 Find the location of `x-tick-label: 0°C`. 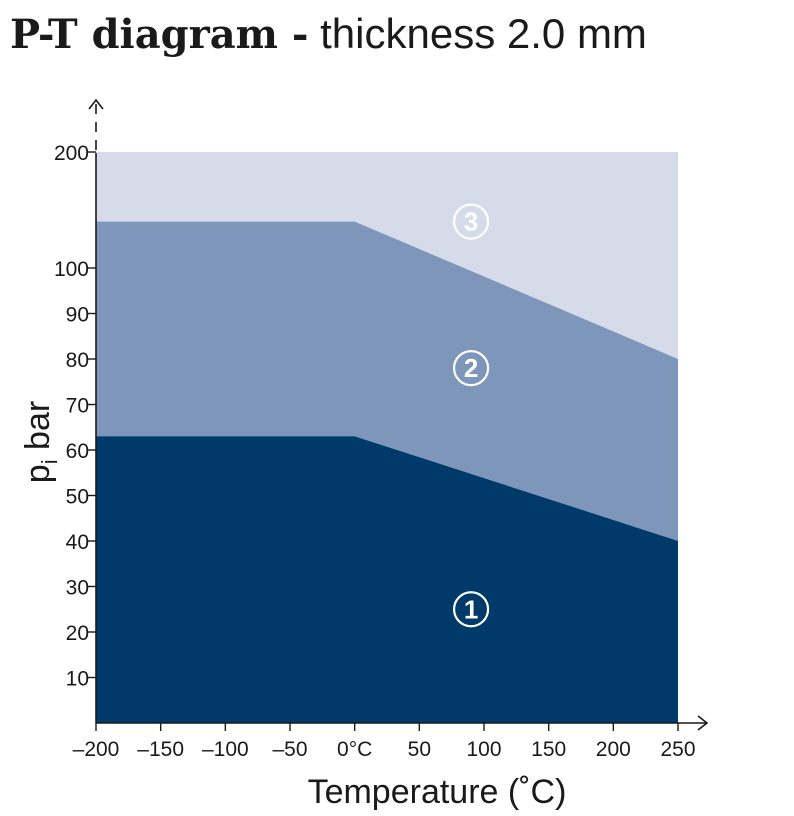

x-tick-label: 0°C is located at coordinates (354, 749).